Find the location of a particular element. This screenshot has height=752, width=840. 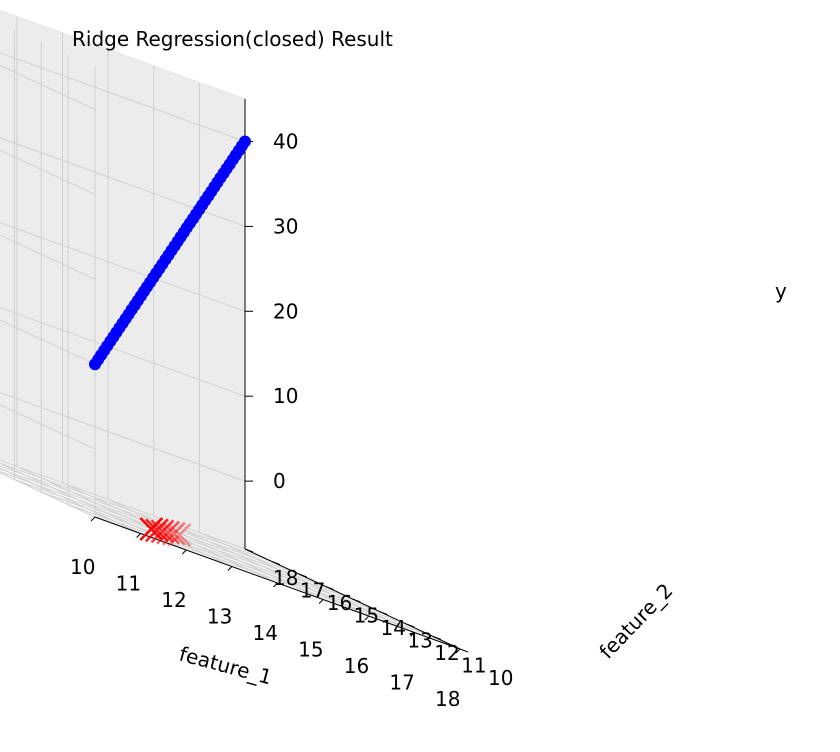

z-tick-label: 10 is located at coordinates (285, 396).